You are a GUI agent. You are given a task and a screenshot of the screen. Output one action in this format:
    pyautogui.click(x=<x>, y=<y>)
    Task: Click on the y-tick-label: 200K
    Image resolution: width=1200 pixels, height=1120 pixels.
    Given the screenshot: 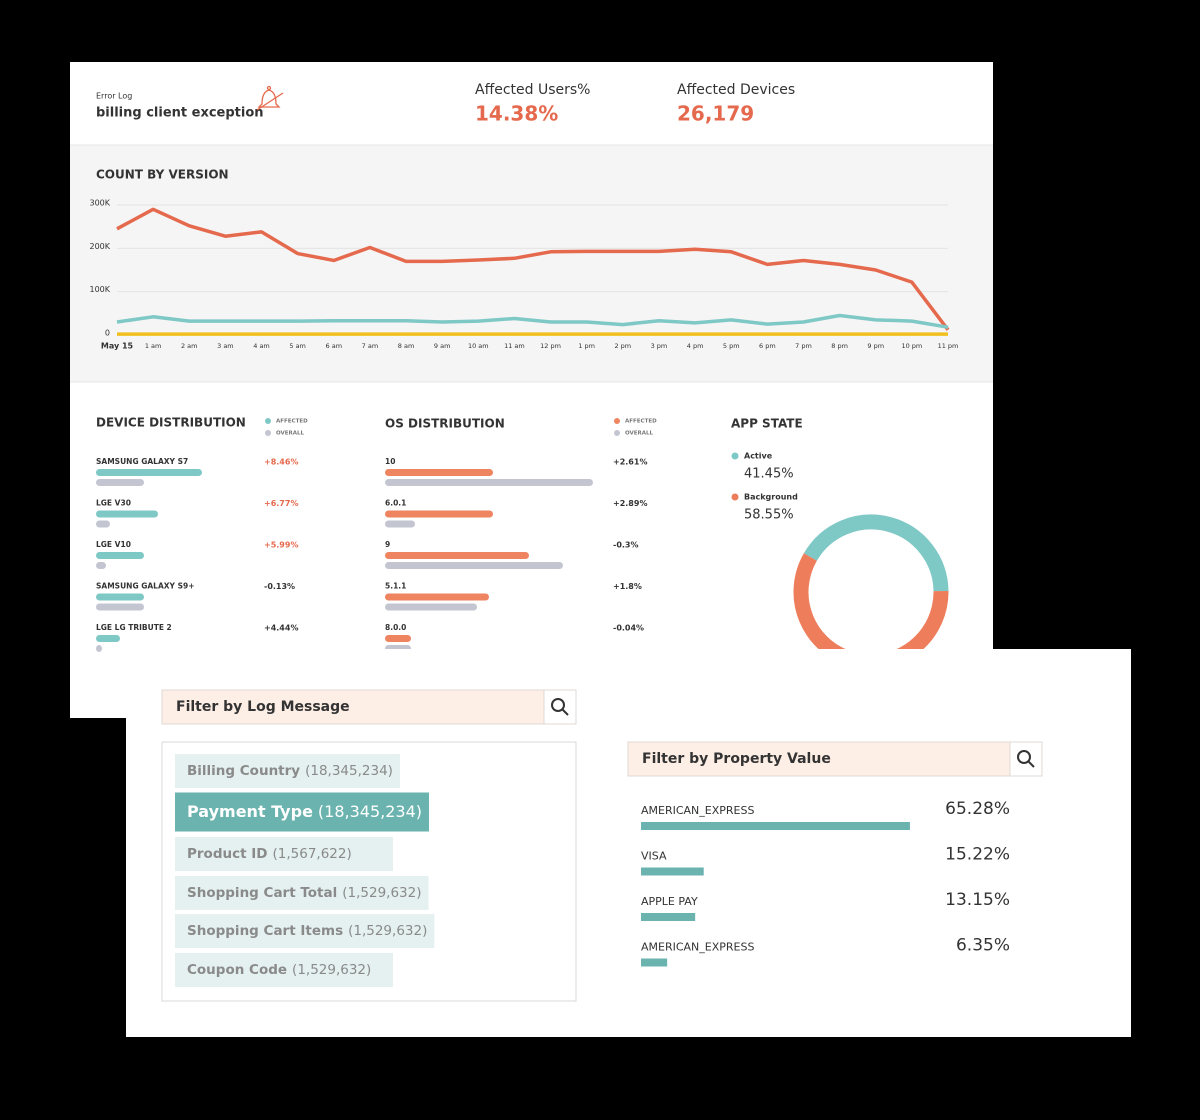 What is the action you would take?
    pyautogui.click(x=99, y=246)
    